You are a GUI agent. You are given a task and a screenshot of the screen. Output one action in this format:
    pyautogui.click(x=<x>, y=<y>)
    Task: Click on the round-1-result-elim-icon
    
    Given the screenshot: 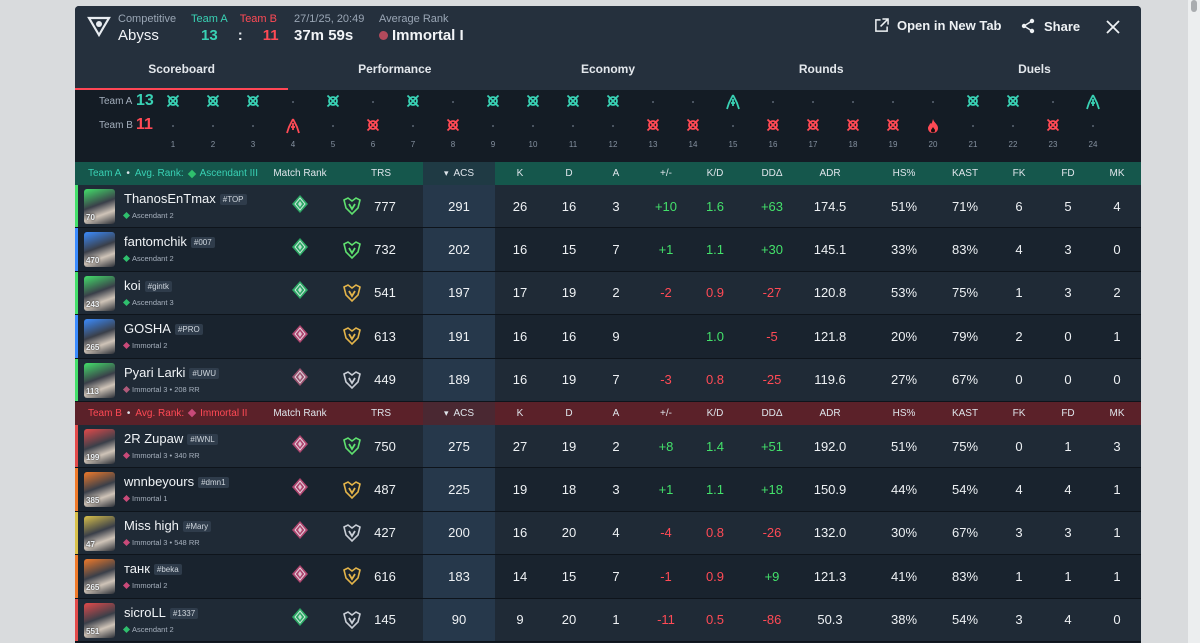 What is the action you would take?
    pyautogui.click(x=173, y=103)
    